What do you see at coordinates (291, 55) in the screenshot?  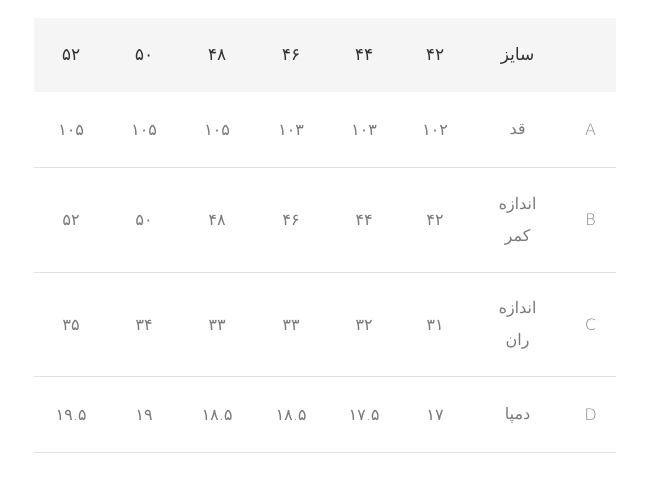 I see `header-size: ۴۶` at bounding box center [291, 55].